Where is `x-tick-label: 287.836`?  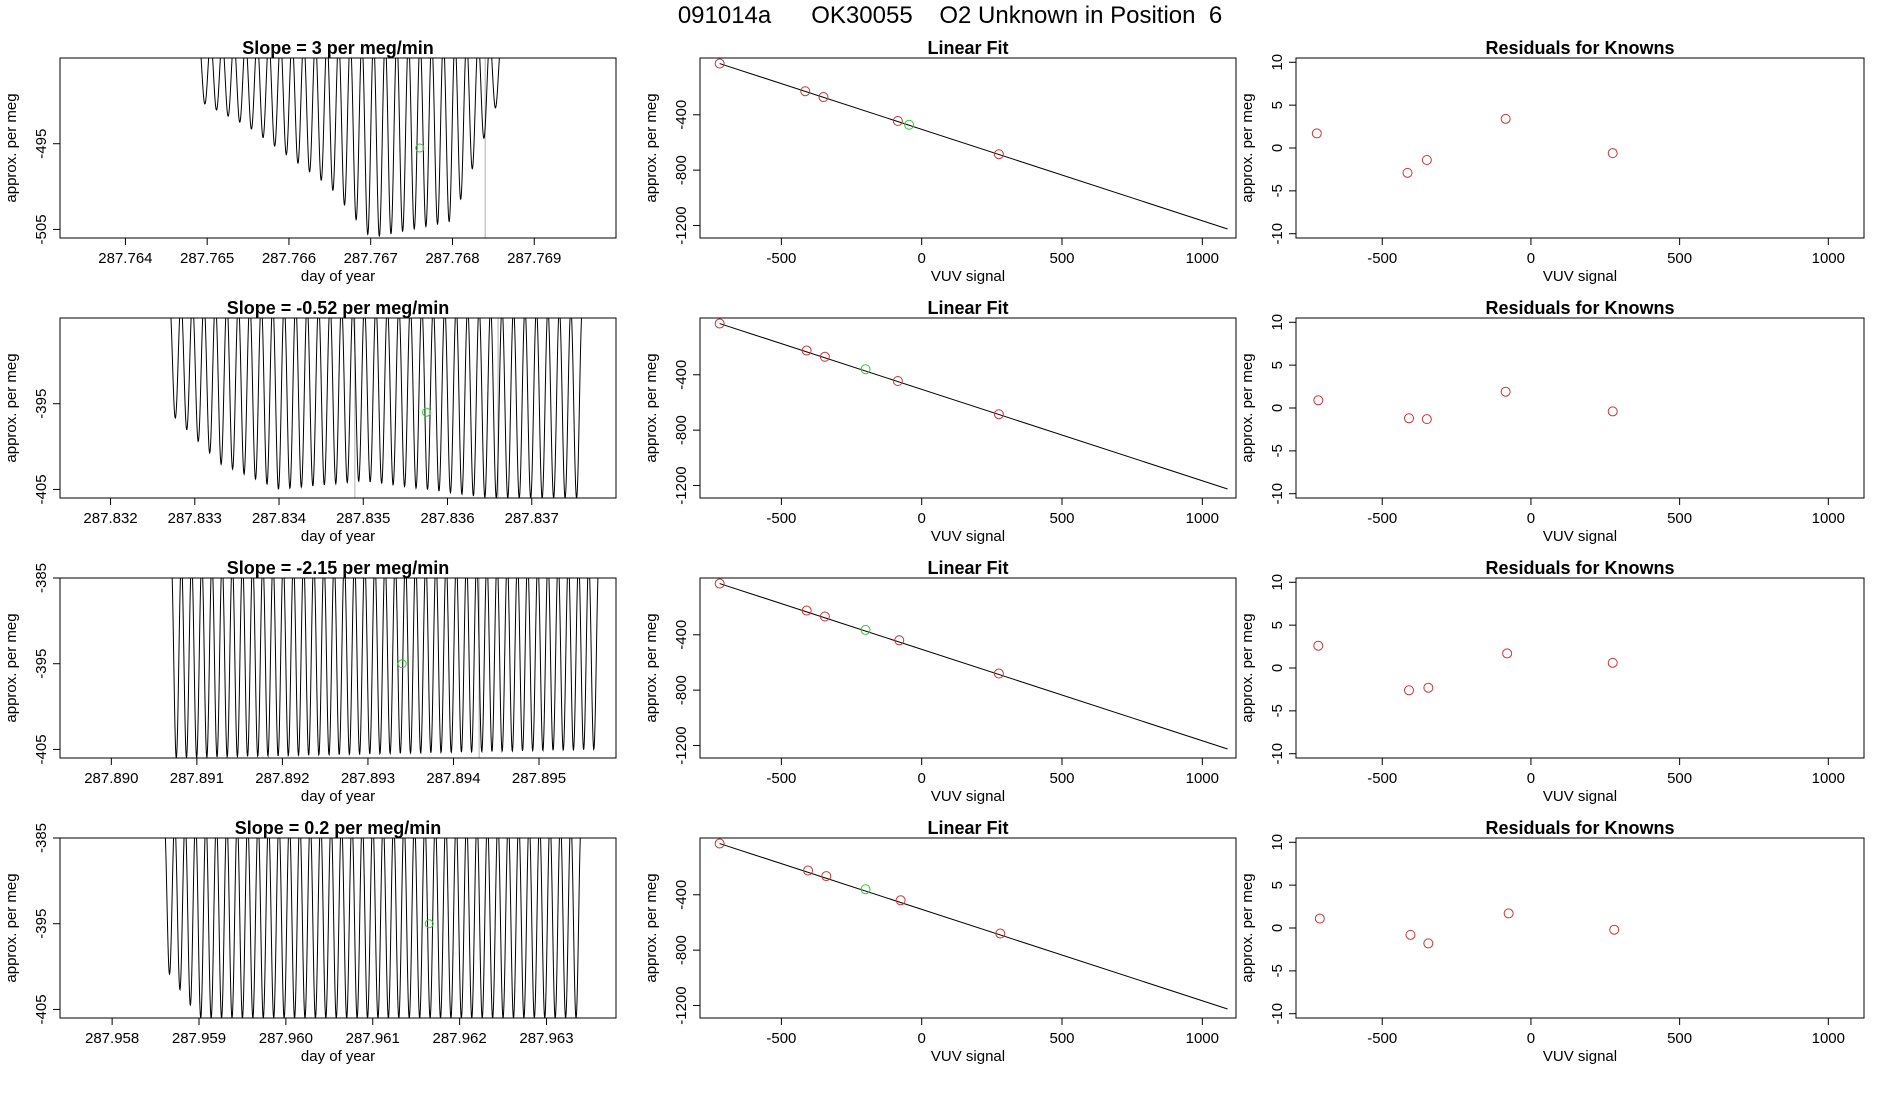
x-tick-label: 287.836 is located at coordinates (447, 518).